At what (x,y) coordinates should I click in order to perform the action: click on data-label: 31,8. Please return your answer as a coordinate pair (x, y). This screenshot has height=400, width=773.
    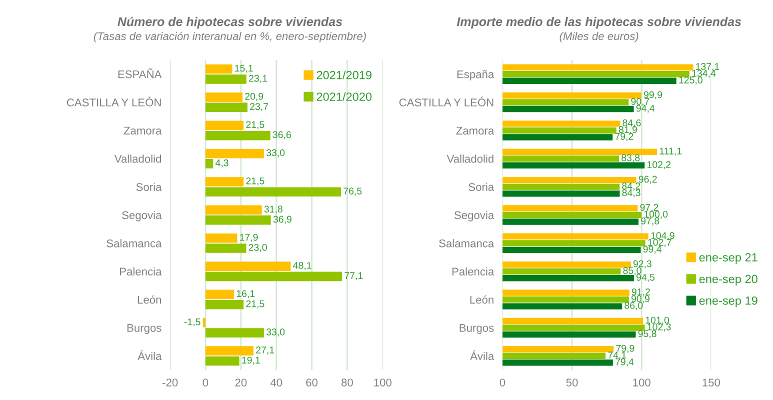
    Looking at the image, I should click on (273, 210).